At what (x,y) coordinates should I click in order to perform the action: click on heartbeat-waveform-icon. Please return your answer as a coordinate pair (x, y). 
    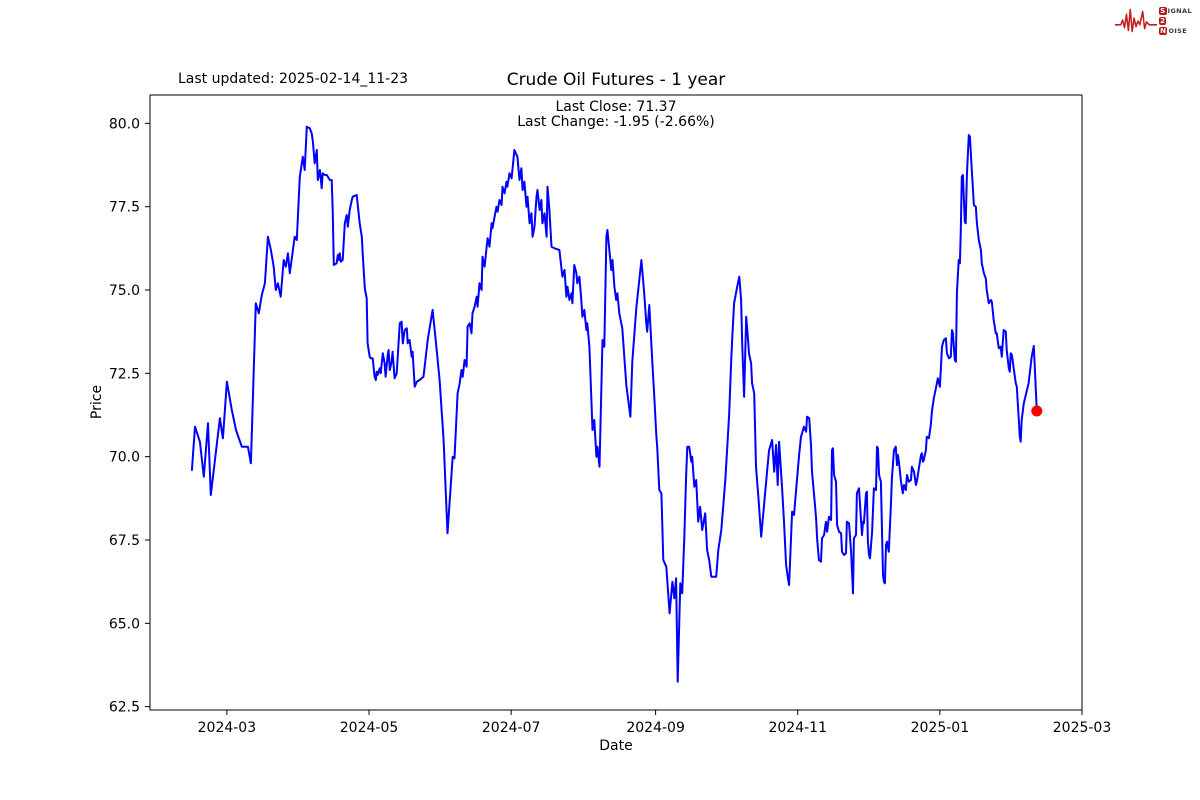
    Looking at the image, I should click on (1135, 20).